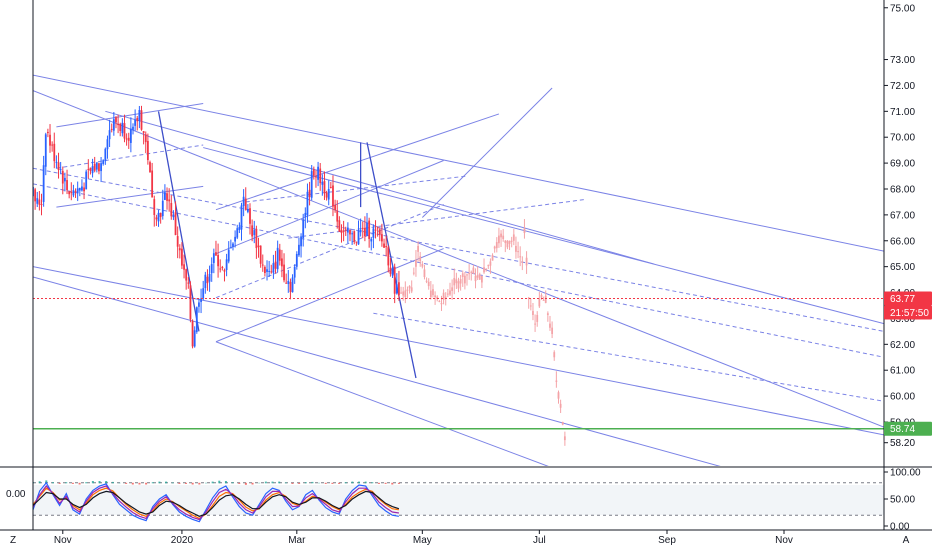 The width and height of the screenshot is (932, 550). I want to click on oscillator-tick-label: 100.00, so click(905, 473).